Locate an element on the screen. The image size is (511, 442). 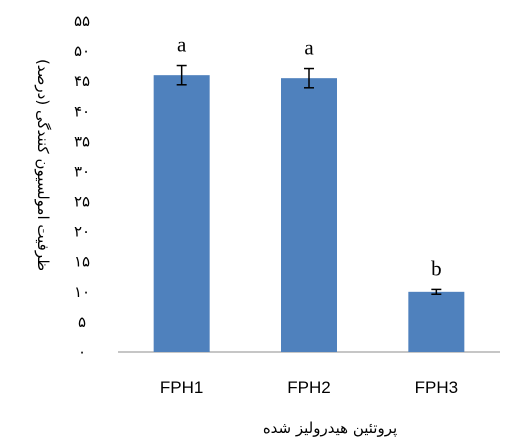
y-tick-label: ۵ is located at coordinates (82, 322).